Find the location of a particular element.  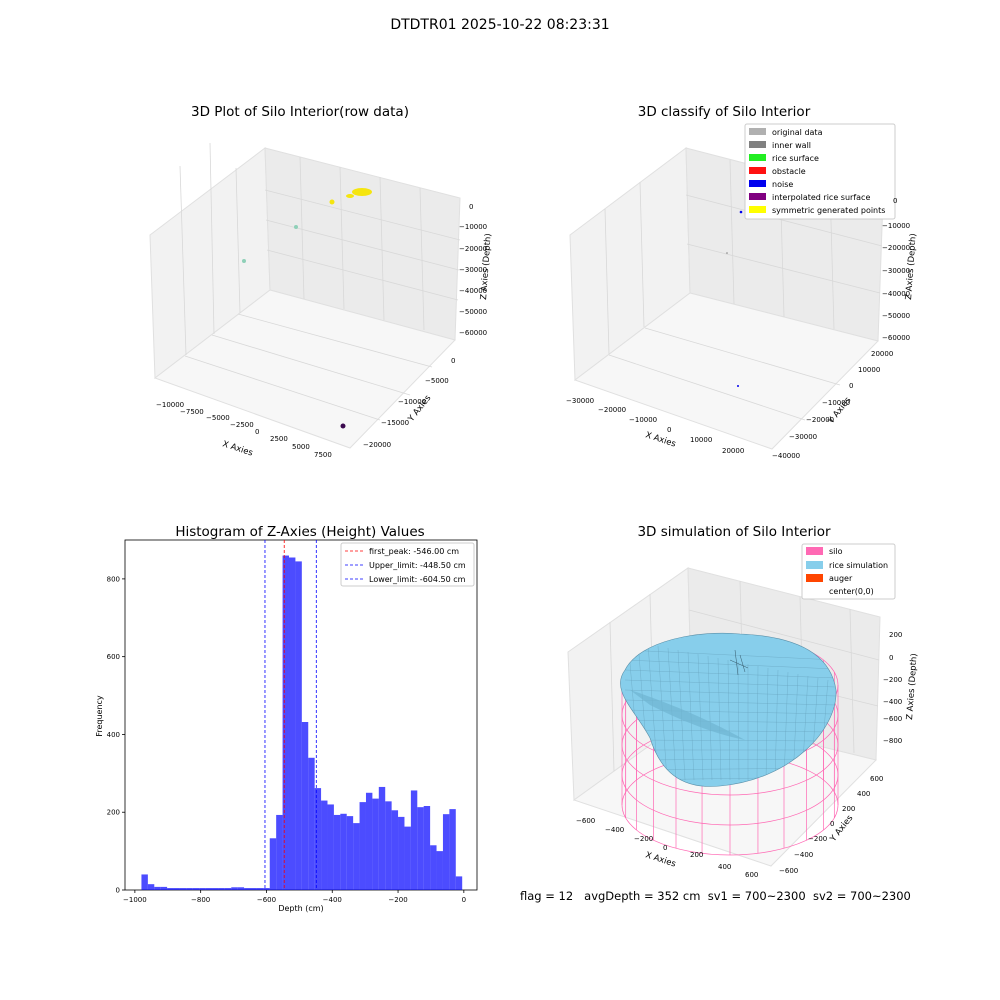

simulation-plot-title: 3D simulation of Silo Interior is located at coordinates (734, 532).